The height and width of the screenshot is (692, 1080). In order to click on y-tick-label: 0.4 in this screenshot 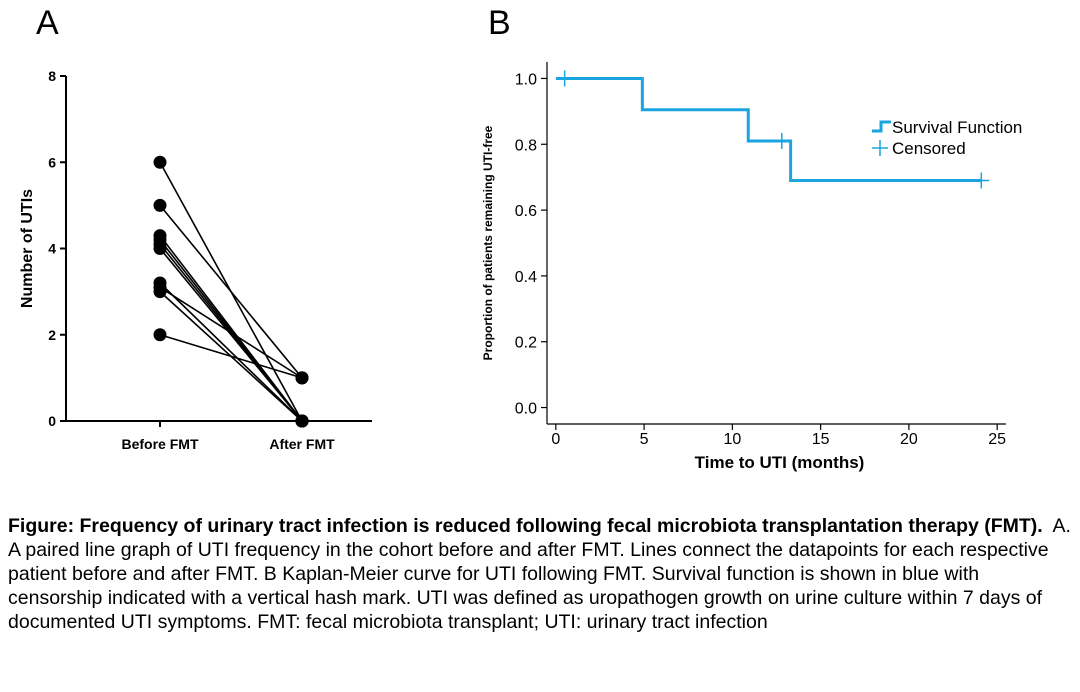, I will do `click(526, 277)`.